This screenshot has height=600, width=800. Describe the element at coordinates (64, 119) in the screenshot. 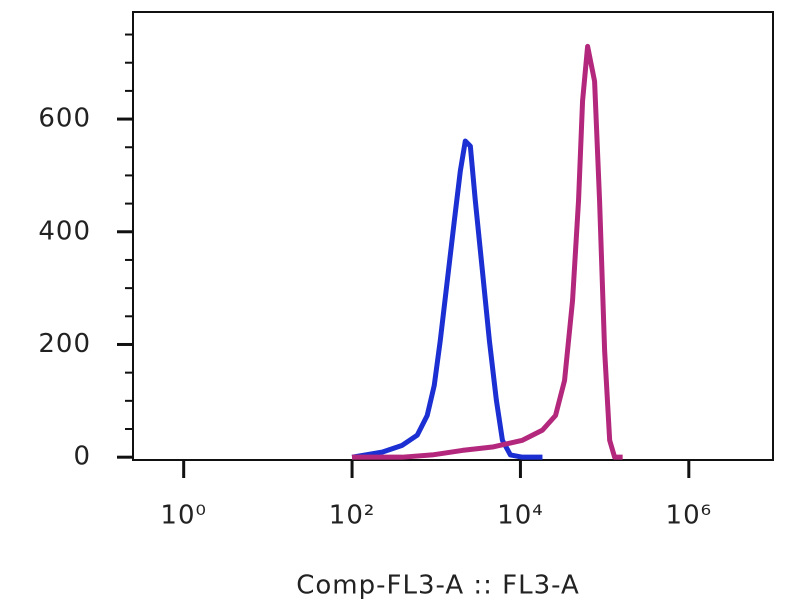

I see `y-tick-label: 600` at that location.